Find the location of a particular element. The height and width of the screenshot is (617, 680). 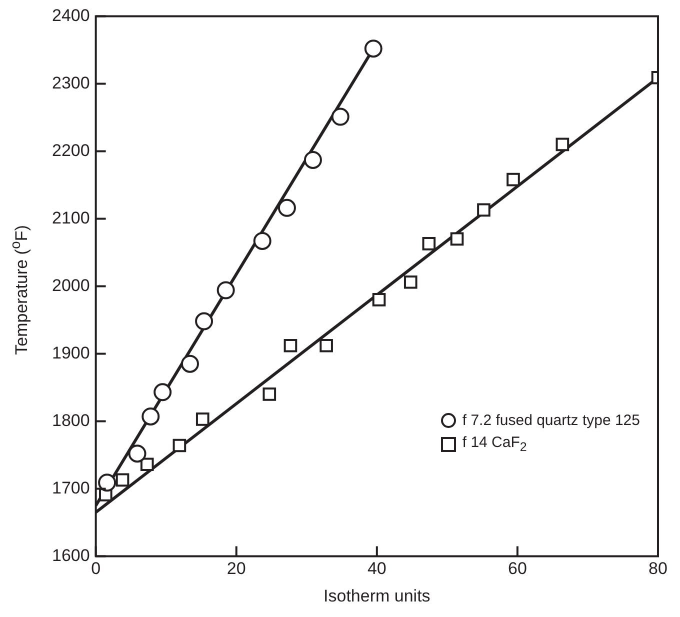

y-tick-label: 1800 is located at coordinates (71, 420).